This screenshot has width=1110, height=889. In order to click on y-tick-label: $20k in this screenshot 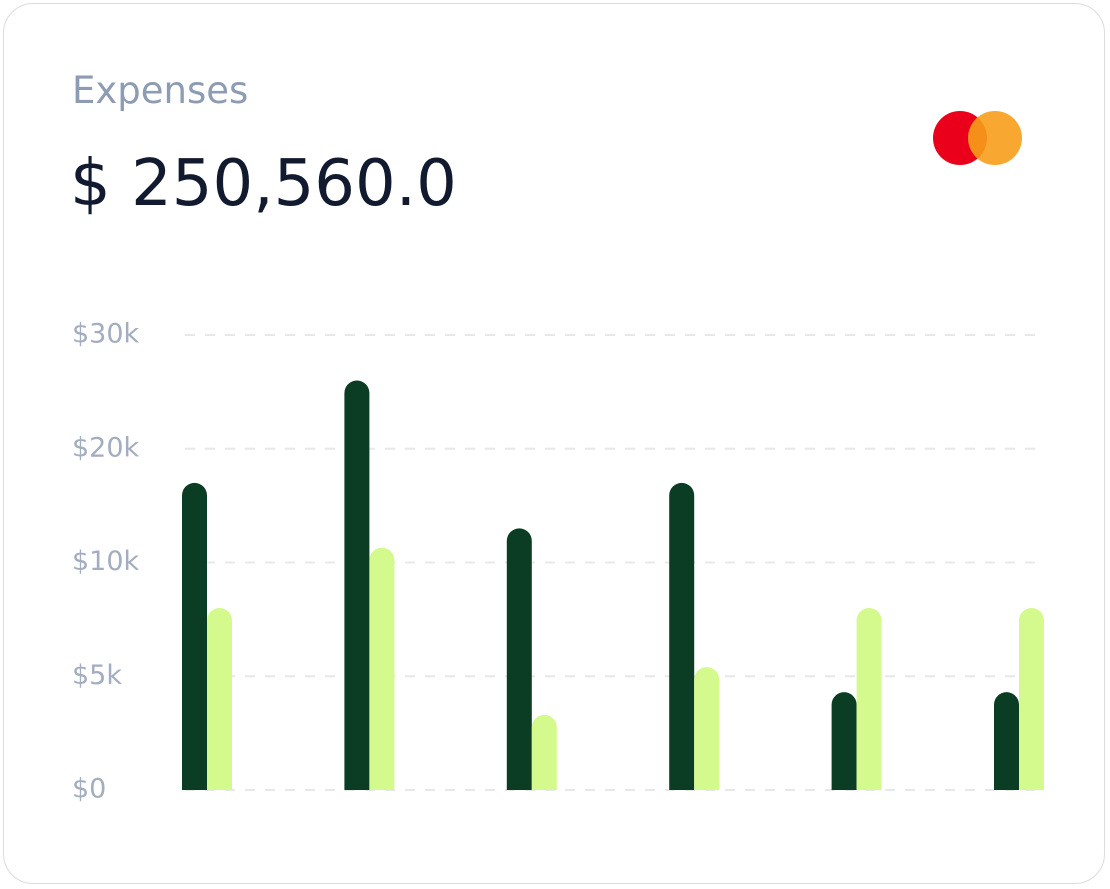, I will do `click(106, 447)`.